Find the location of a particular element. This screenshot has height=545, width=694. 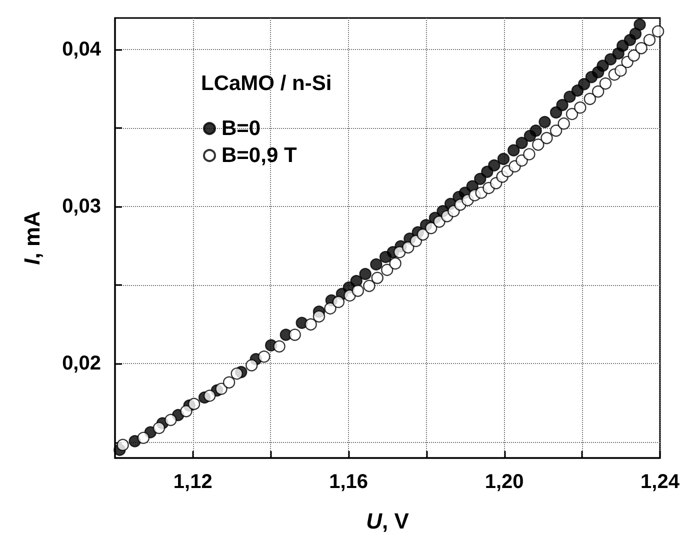

x-axis-title: U, V is located at coordinates (388, 521).